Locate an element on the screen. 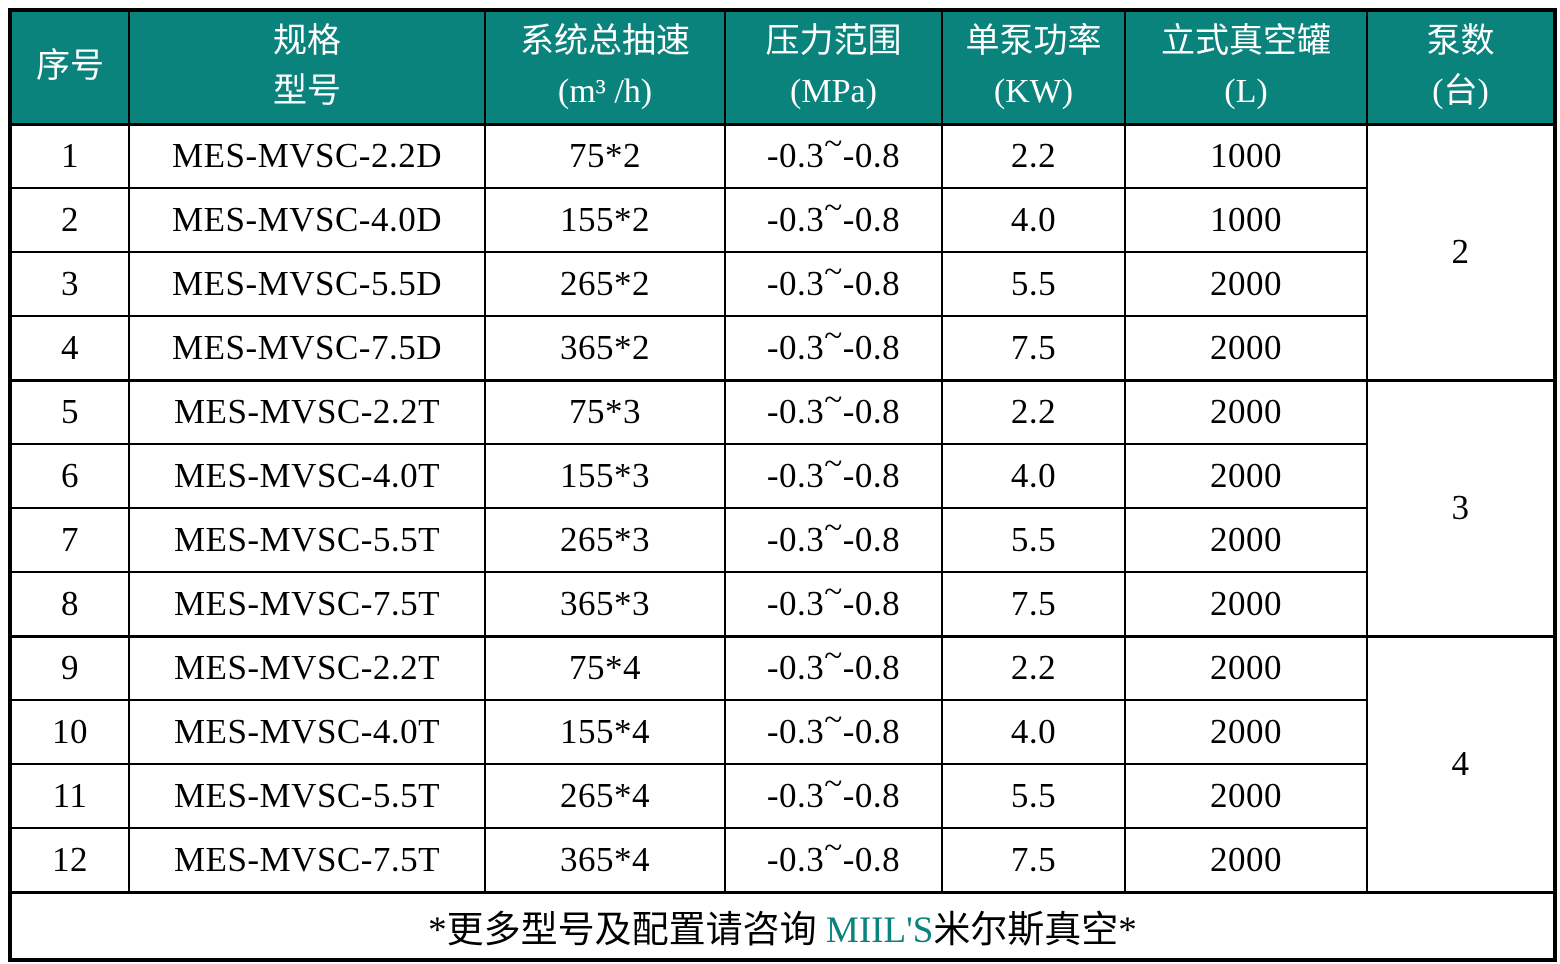 Image resolution: width=1560 pixels, height=964 pixels. cell-no: 11 is located at coordinates (69, 796).